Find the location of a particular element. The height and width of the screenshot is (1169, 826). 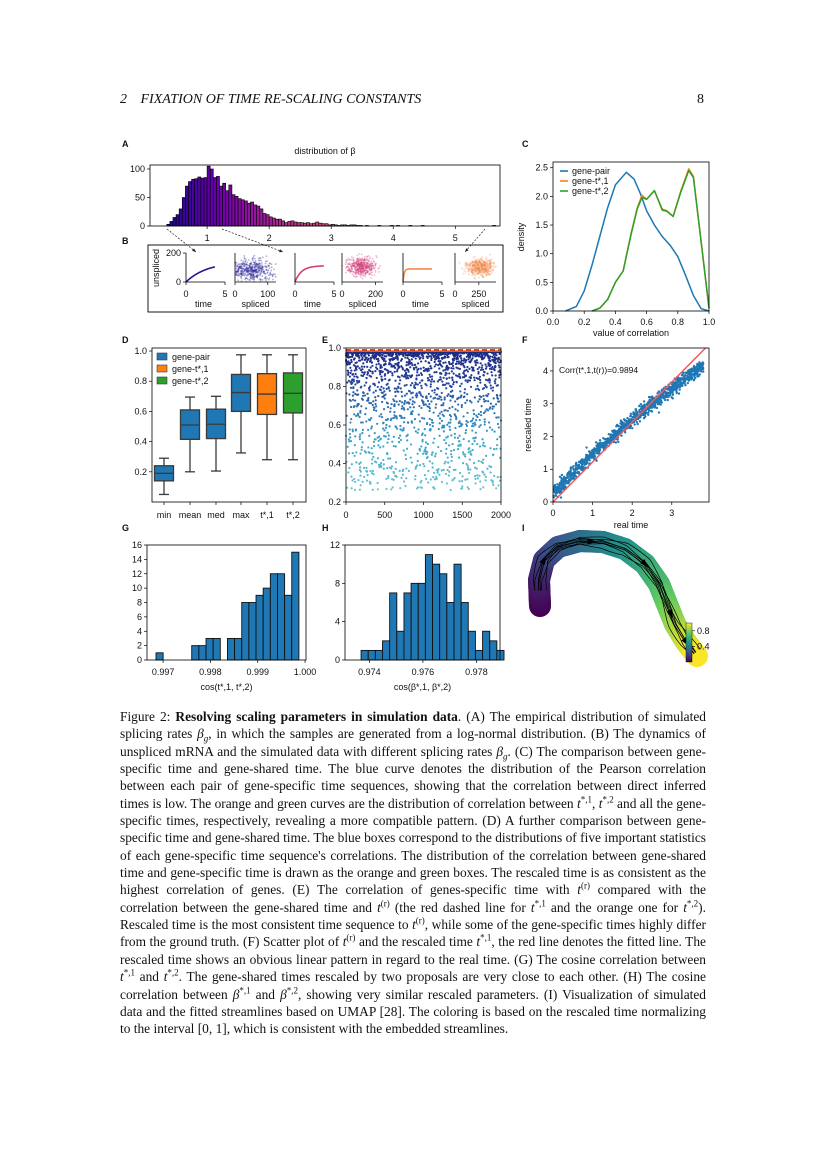

x-axis-label: spliced is located at coordinates (475, 304).